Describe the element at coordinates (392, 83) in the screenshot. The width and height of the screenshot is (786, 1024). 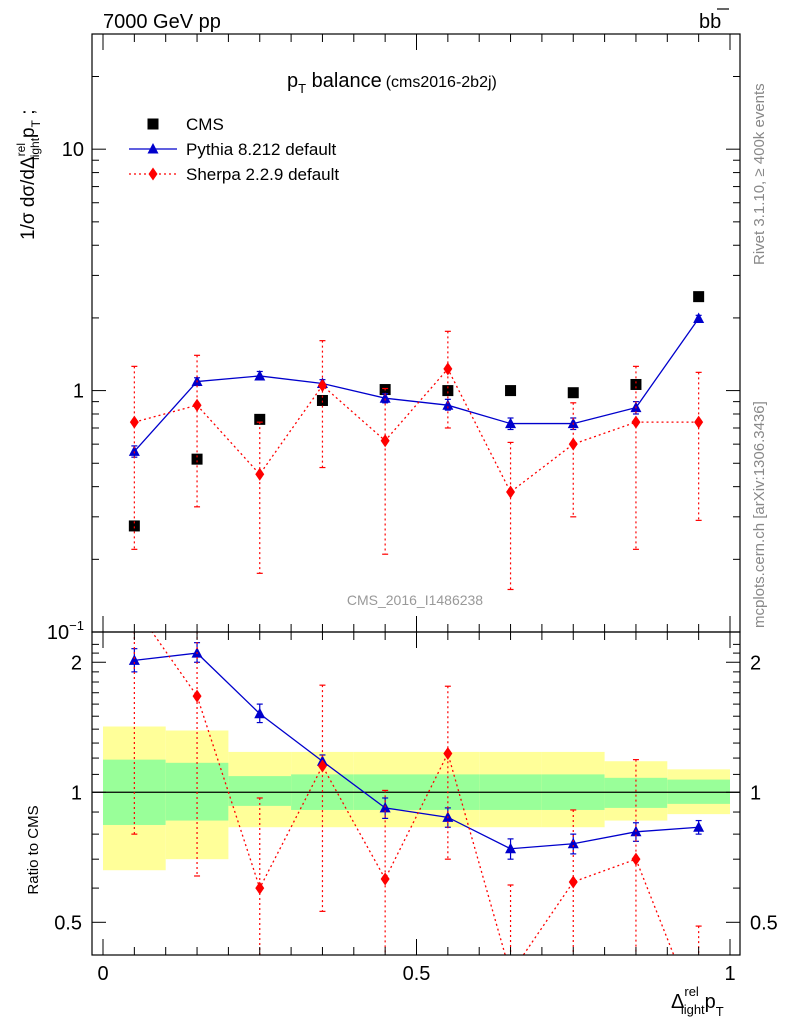
I see `main-title: pT balance (cms2016-2b2j)` at that location.